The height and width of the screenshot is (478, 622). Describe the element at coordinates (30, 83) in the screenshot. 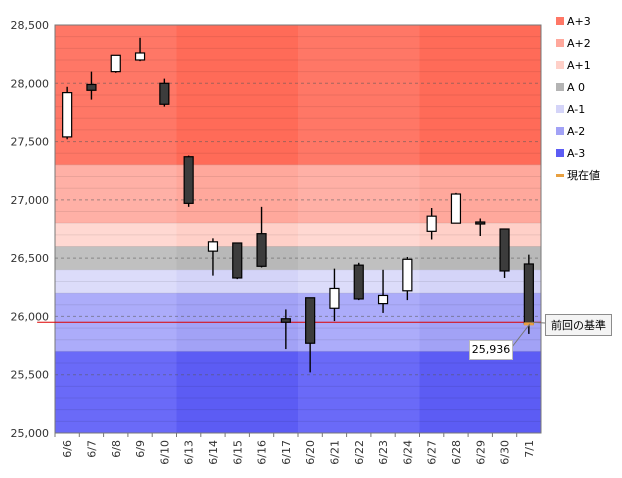

I see `y-tick-label: 28,000` at that location.